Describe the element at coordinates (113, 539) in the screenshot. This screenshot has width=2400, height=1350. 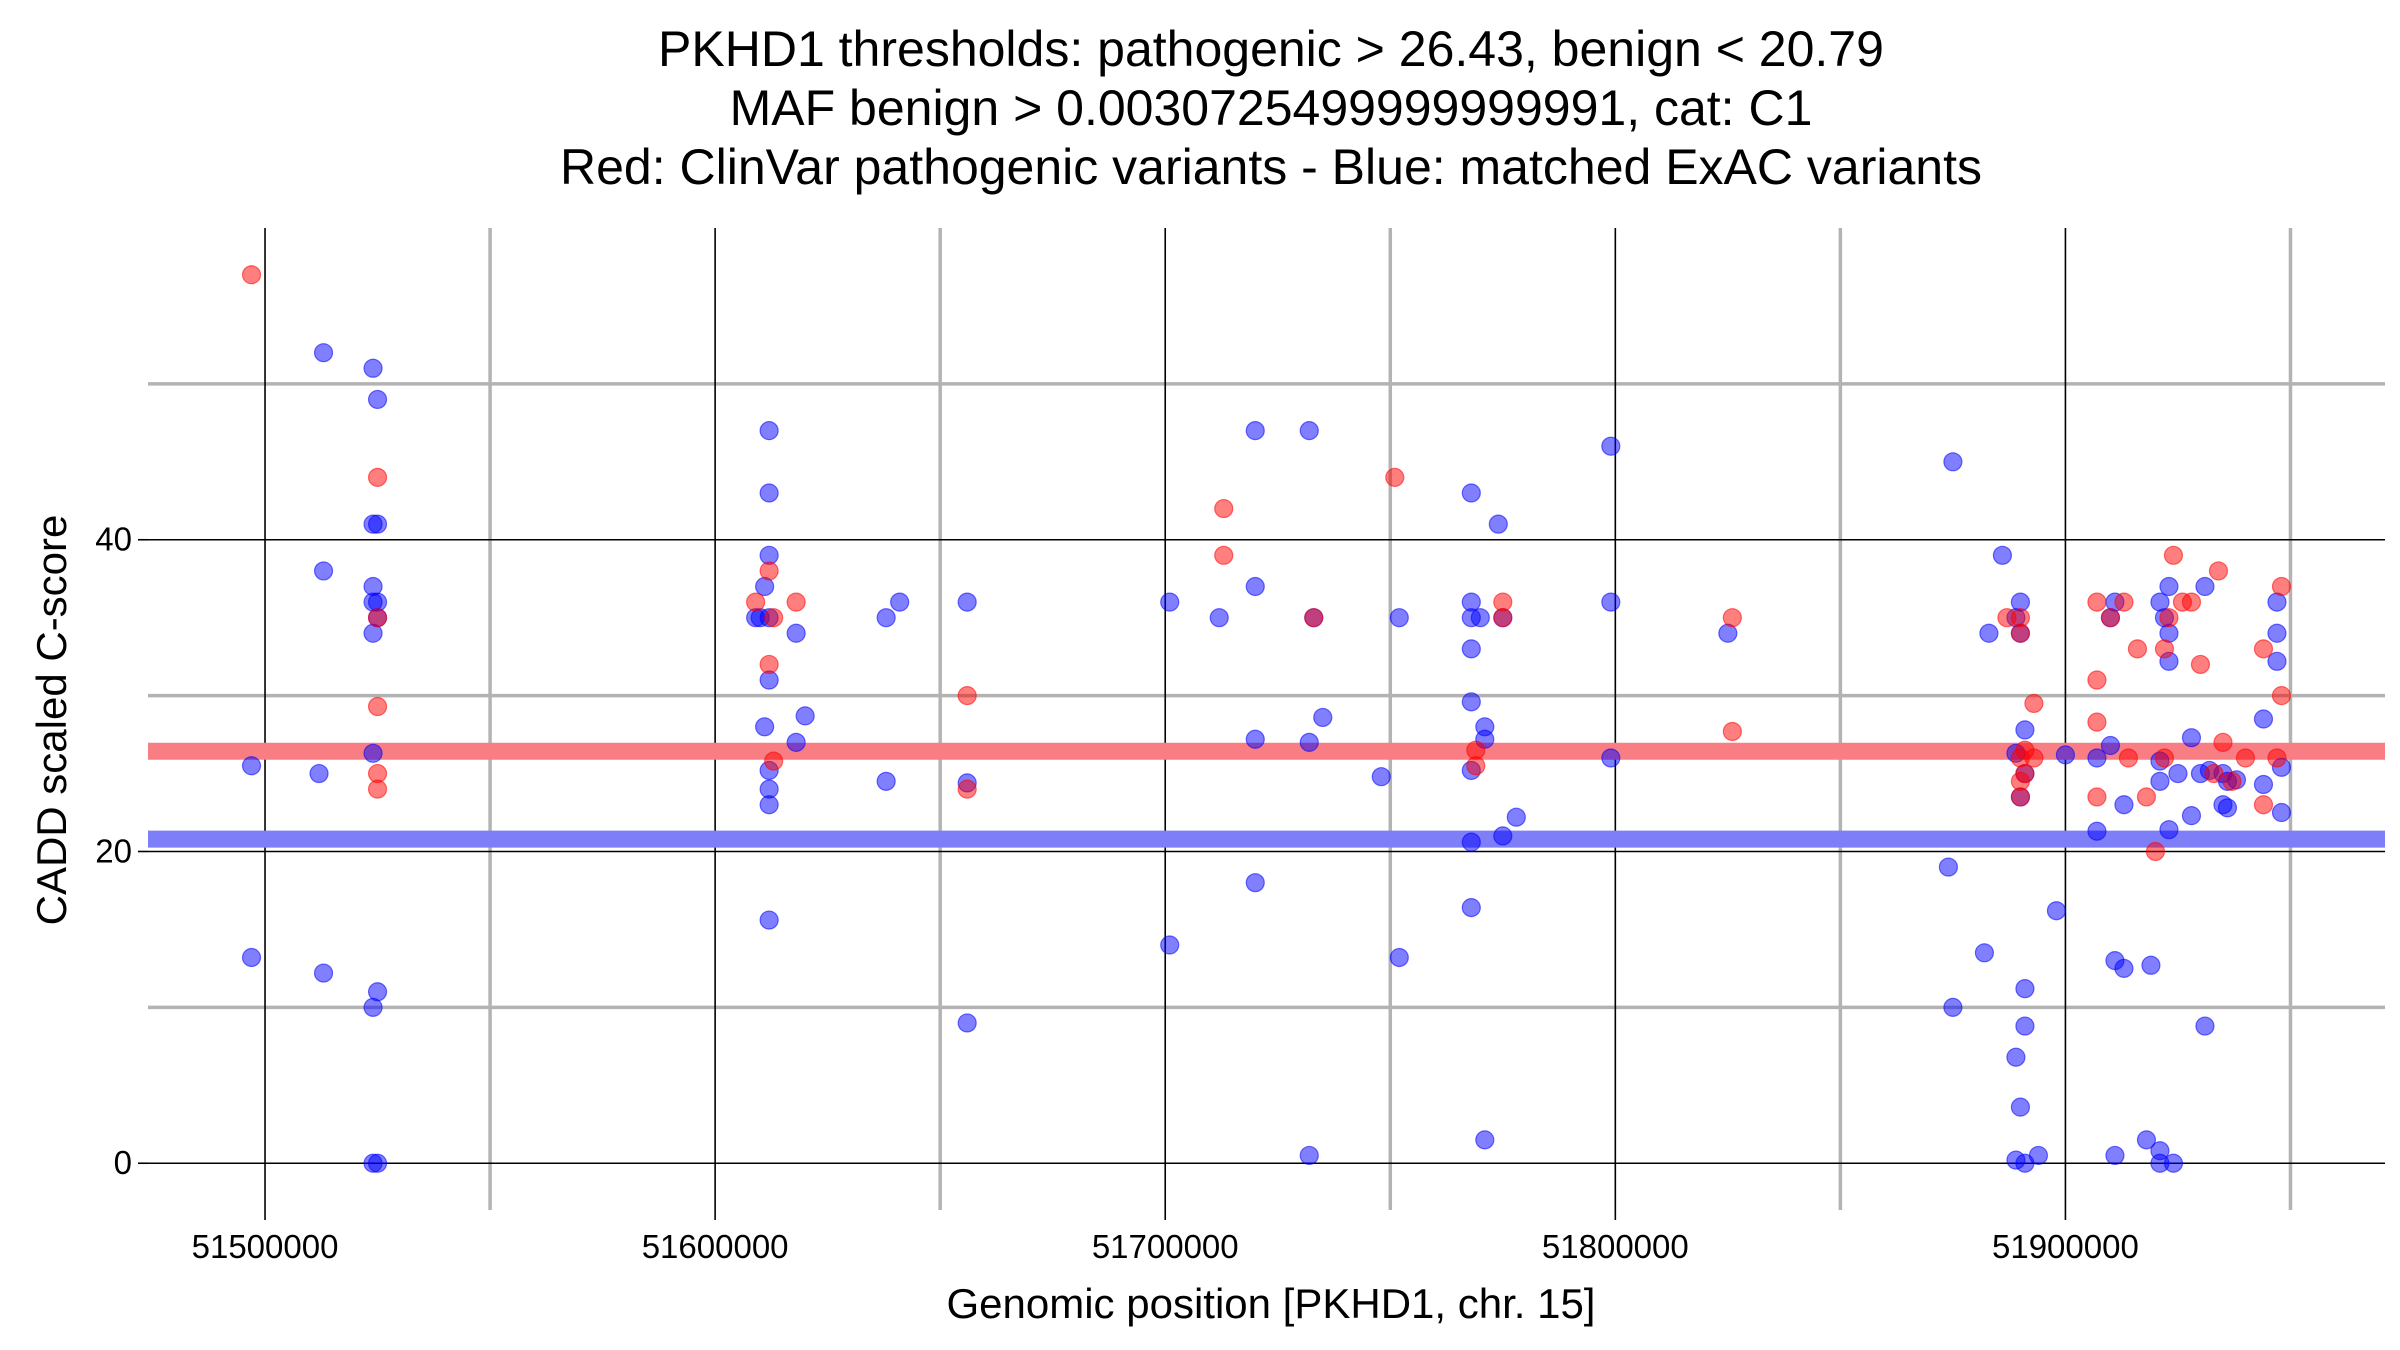
I see `y-tick-label: 40` at that location.